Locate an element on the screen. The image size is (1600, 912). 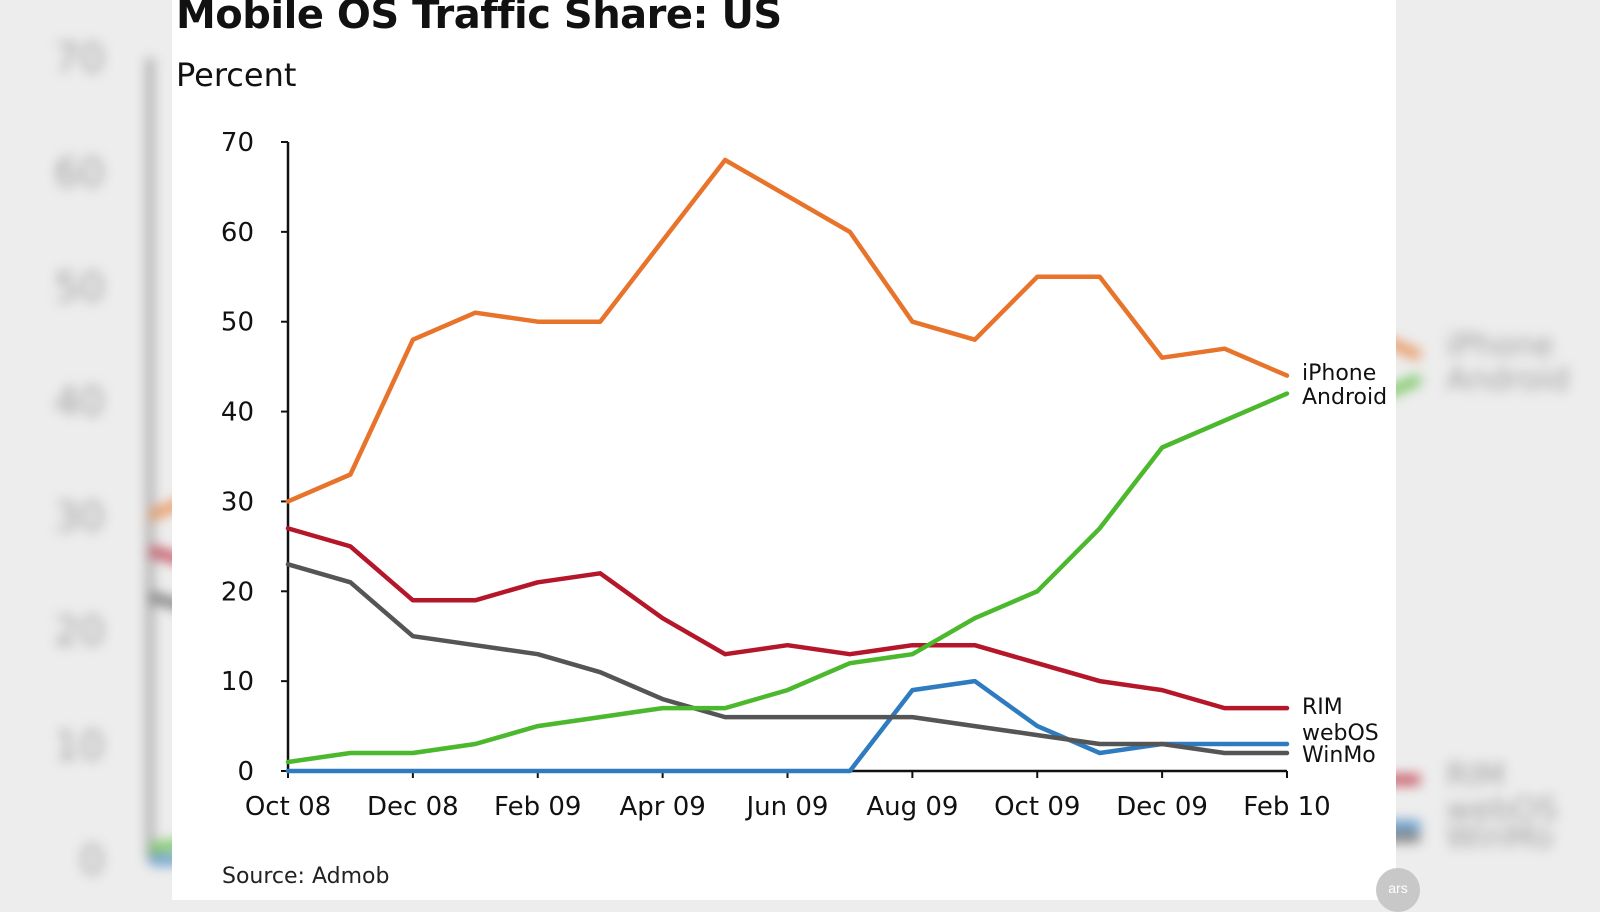
series-line-webos is located at coordinates (787, 726).